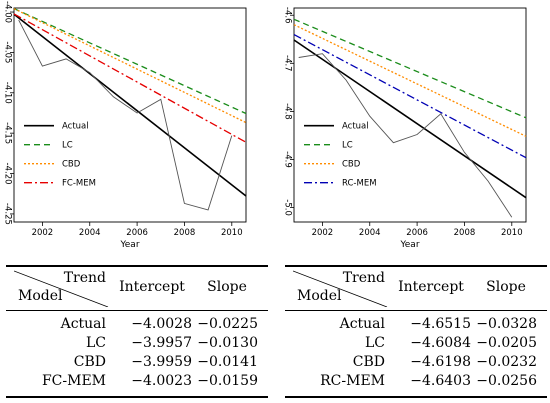  Describe the element at coordinates (288, 207) in the screenshot. I see `y-tick-label: -5.0` at that location.